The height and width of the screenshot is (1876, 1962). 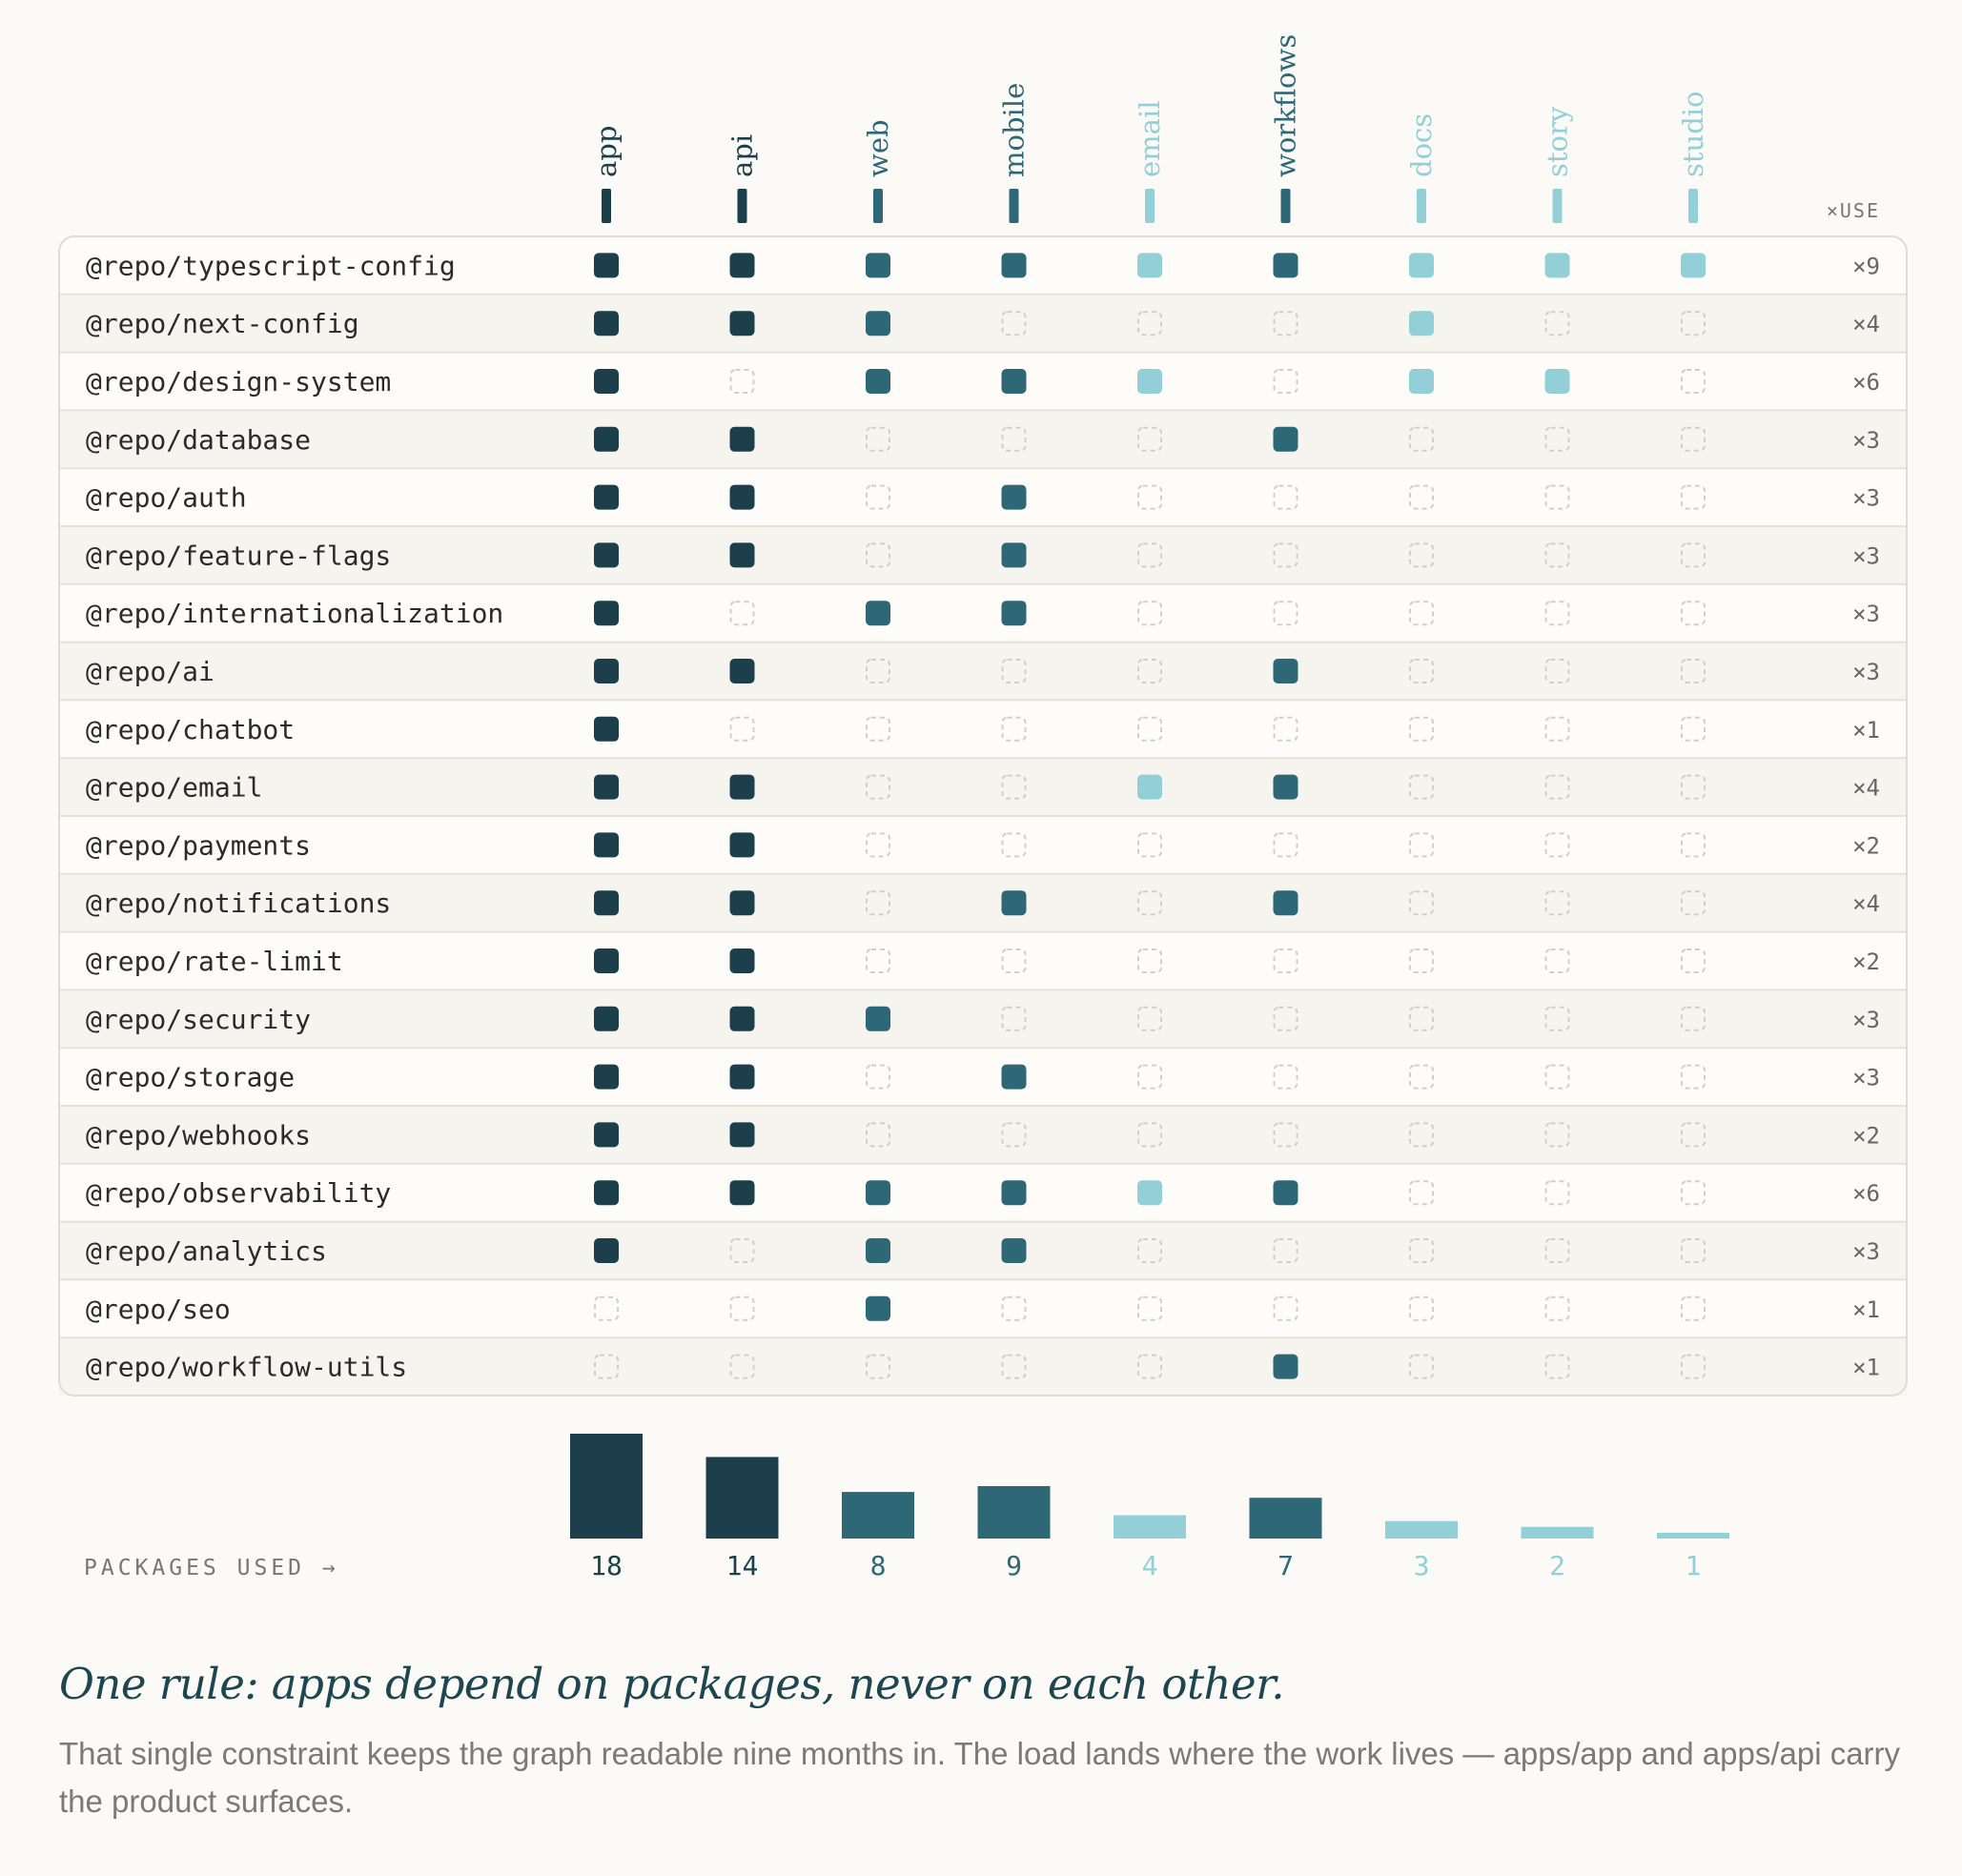 I want to click on packages-used-value-mobile: 9, so click(x=1014, y=1566).